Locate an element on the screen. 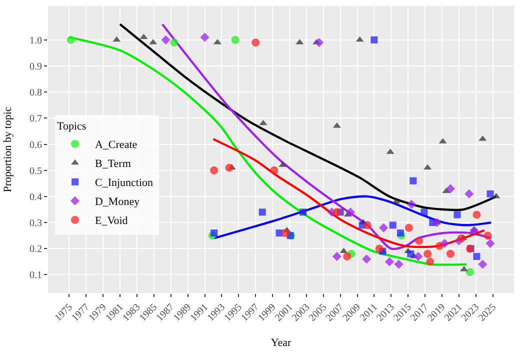 This screenshot has height=355, width=520. x-axis-title: Year is located at coordinates (281, 343).